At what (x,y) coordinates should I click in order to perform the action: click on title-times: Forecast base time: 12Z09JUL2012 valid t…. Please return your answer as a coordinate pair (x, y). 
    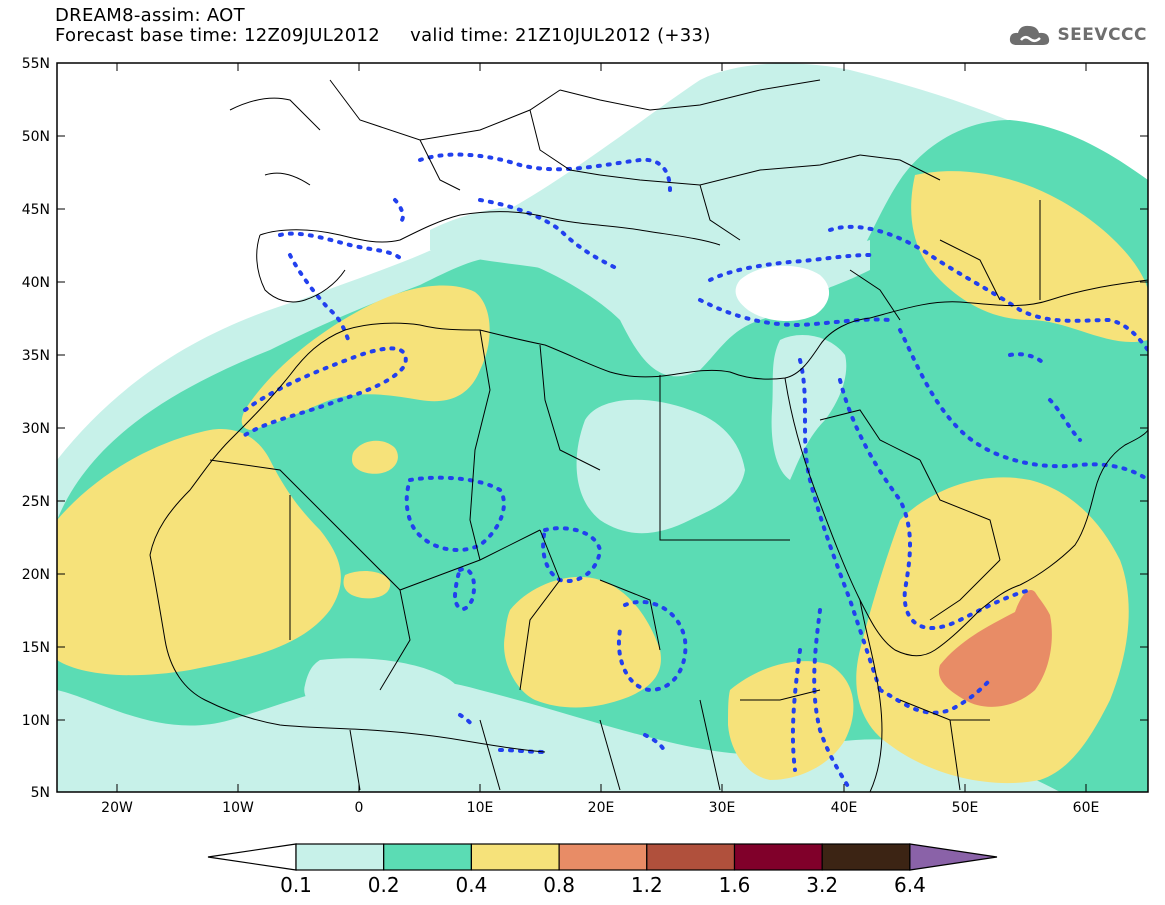
    Looking at the image, I should click on (383, 35).